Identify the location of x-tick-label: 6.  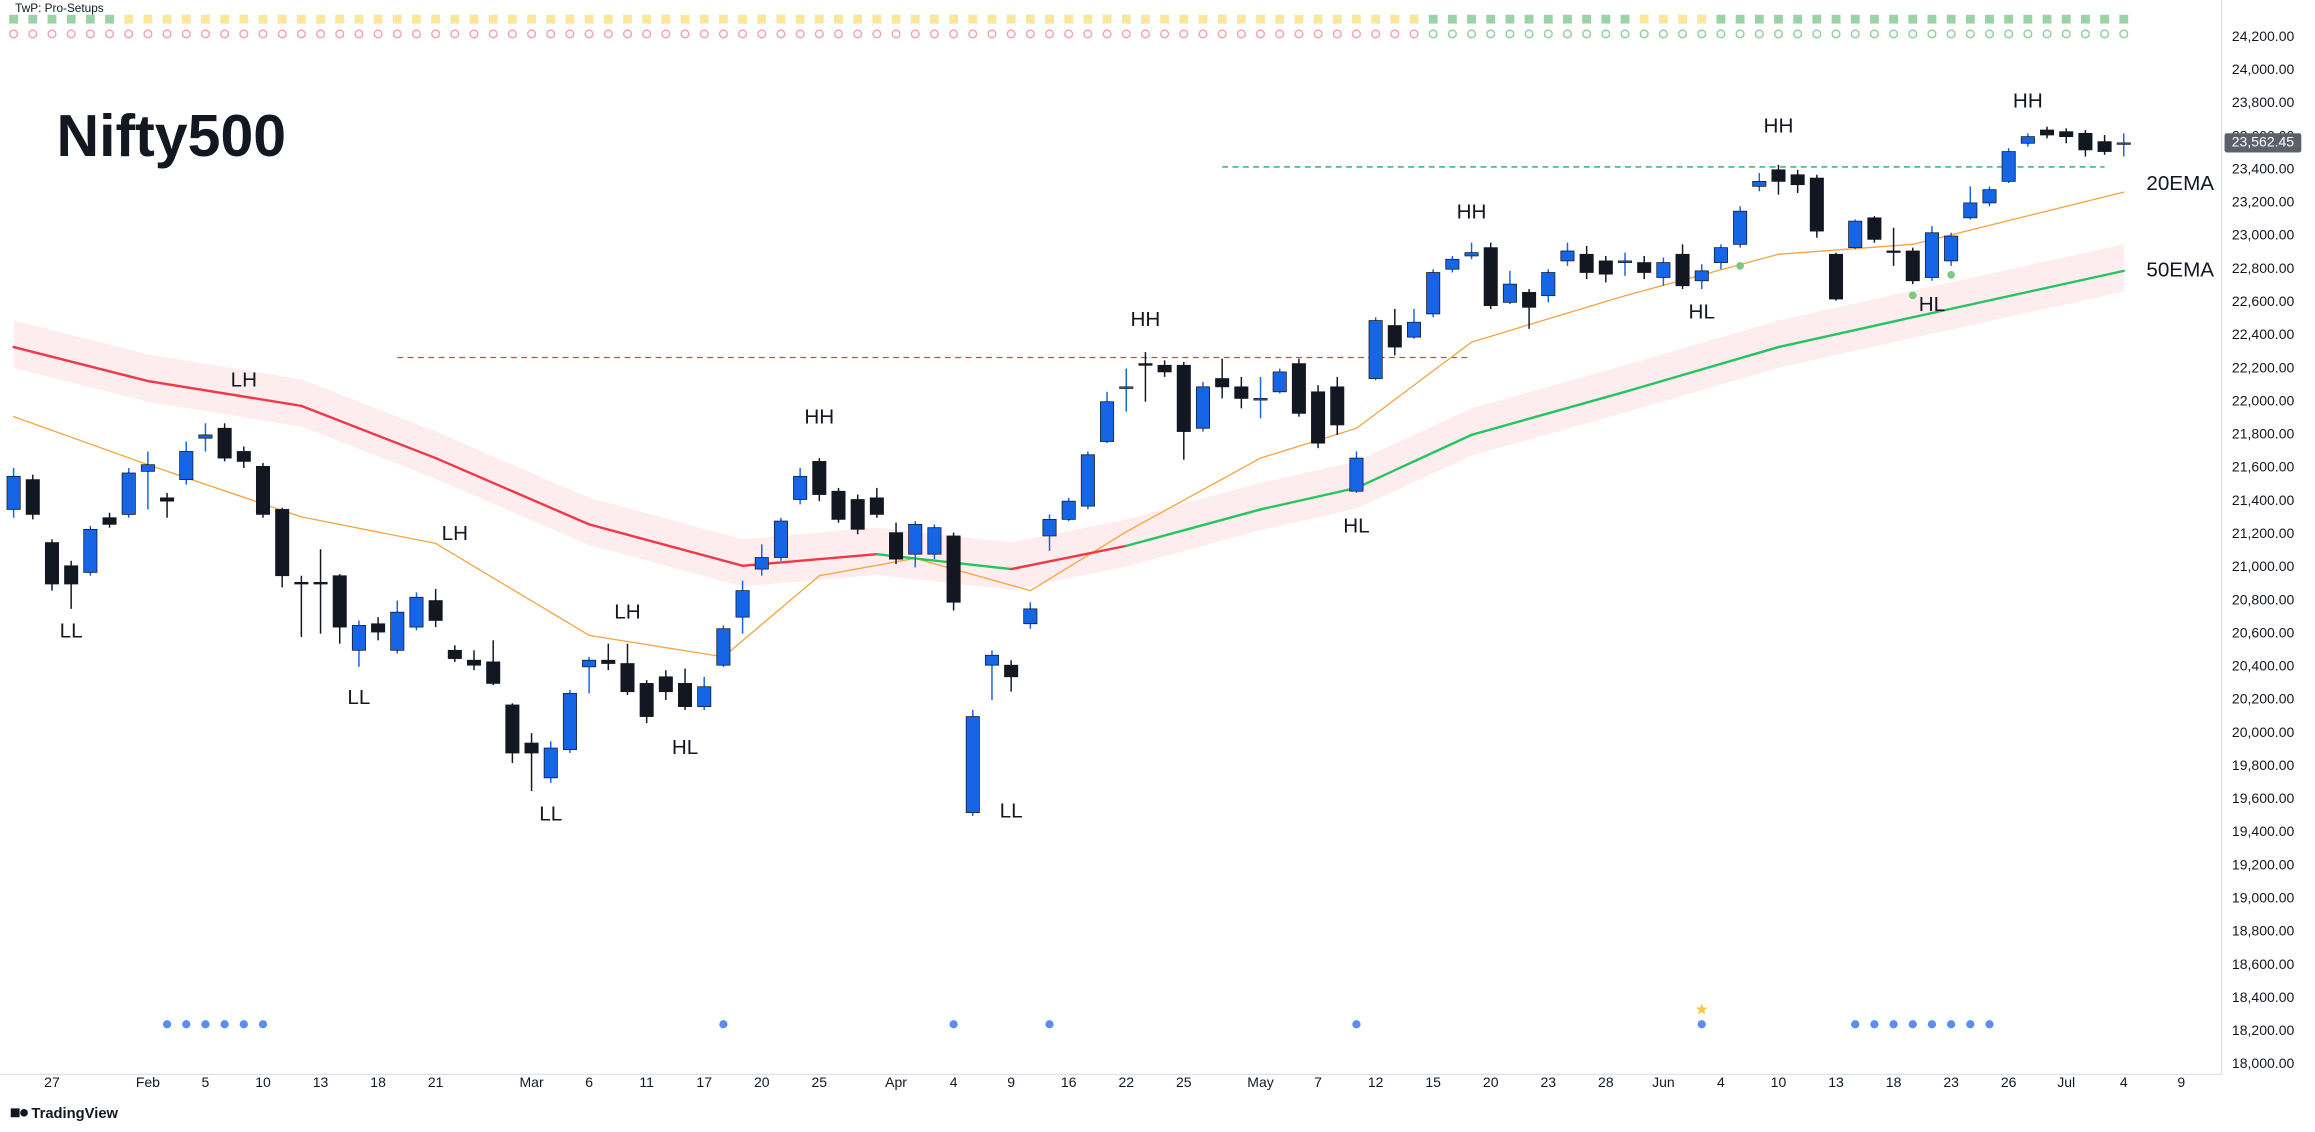
(589, 1082).